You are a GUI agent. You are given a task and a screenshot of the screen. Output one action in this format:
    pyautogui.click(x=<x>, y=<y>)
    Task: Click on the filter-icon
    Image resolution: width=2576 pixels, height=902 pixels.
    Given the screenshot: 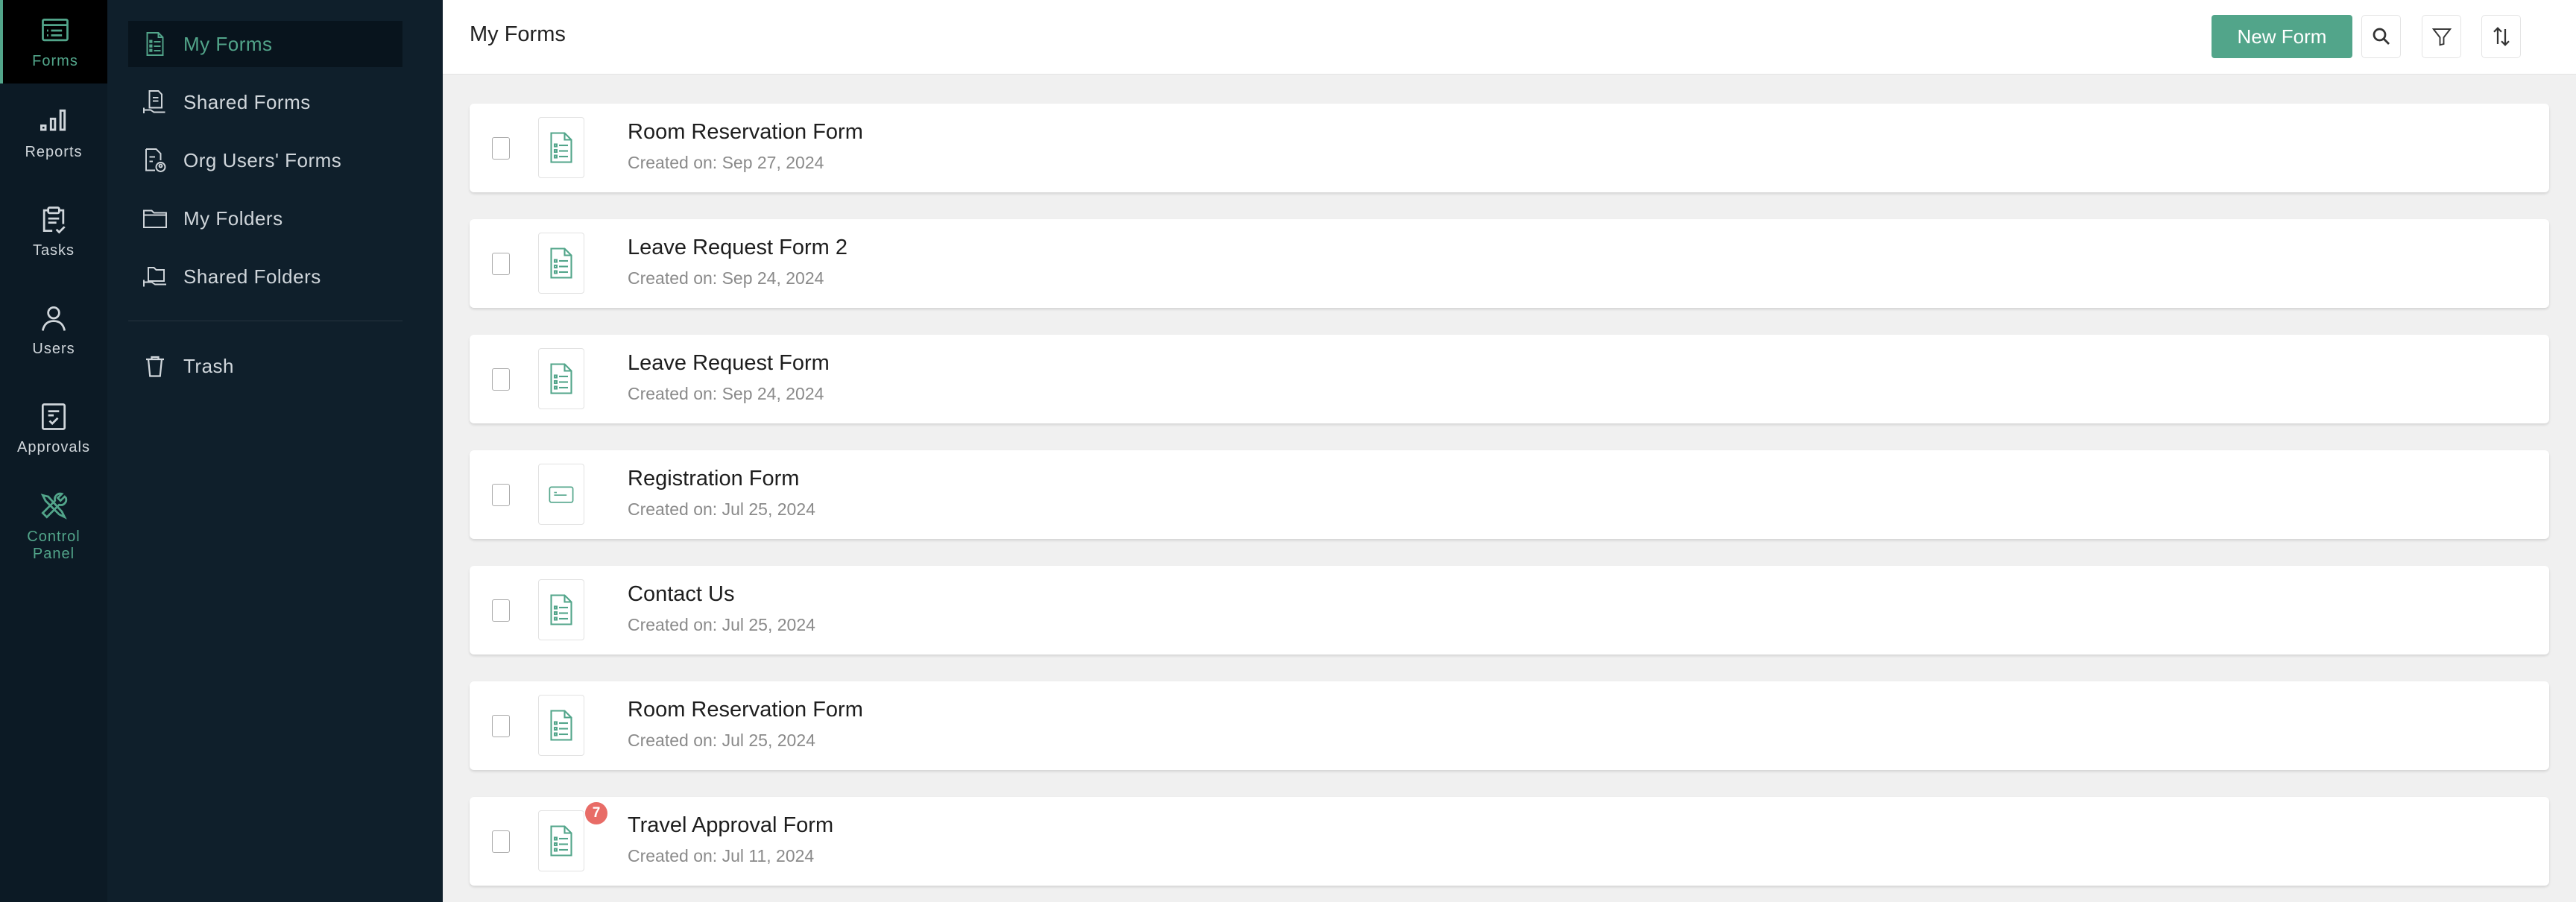 What is the action you would take?
    pyautogui.click(x=2441, y=37)
    